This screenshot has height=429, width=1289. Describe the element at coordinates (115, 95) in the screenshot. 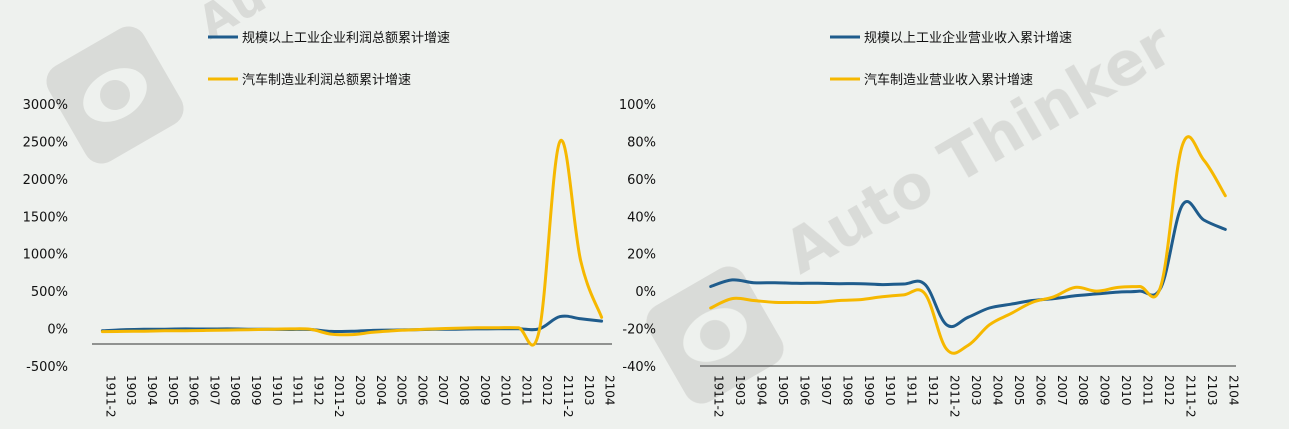

I see `watermark-logo-left` at that location.